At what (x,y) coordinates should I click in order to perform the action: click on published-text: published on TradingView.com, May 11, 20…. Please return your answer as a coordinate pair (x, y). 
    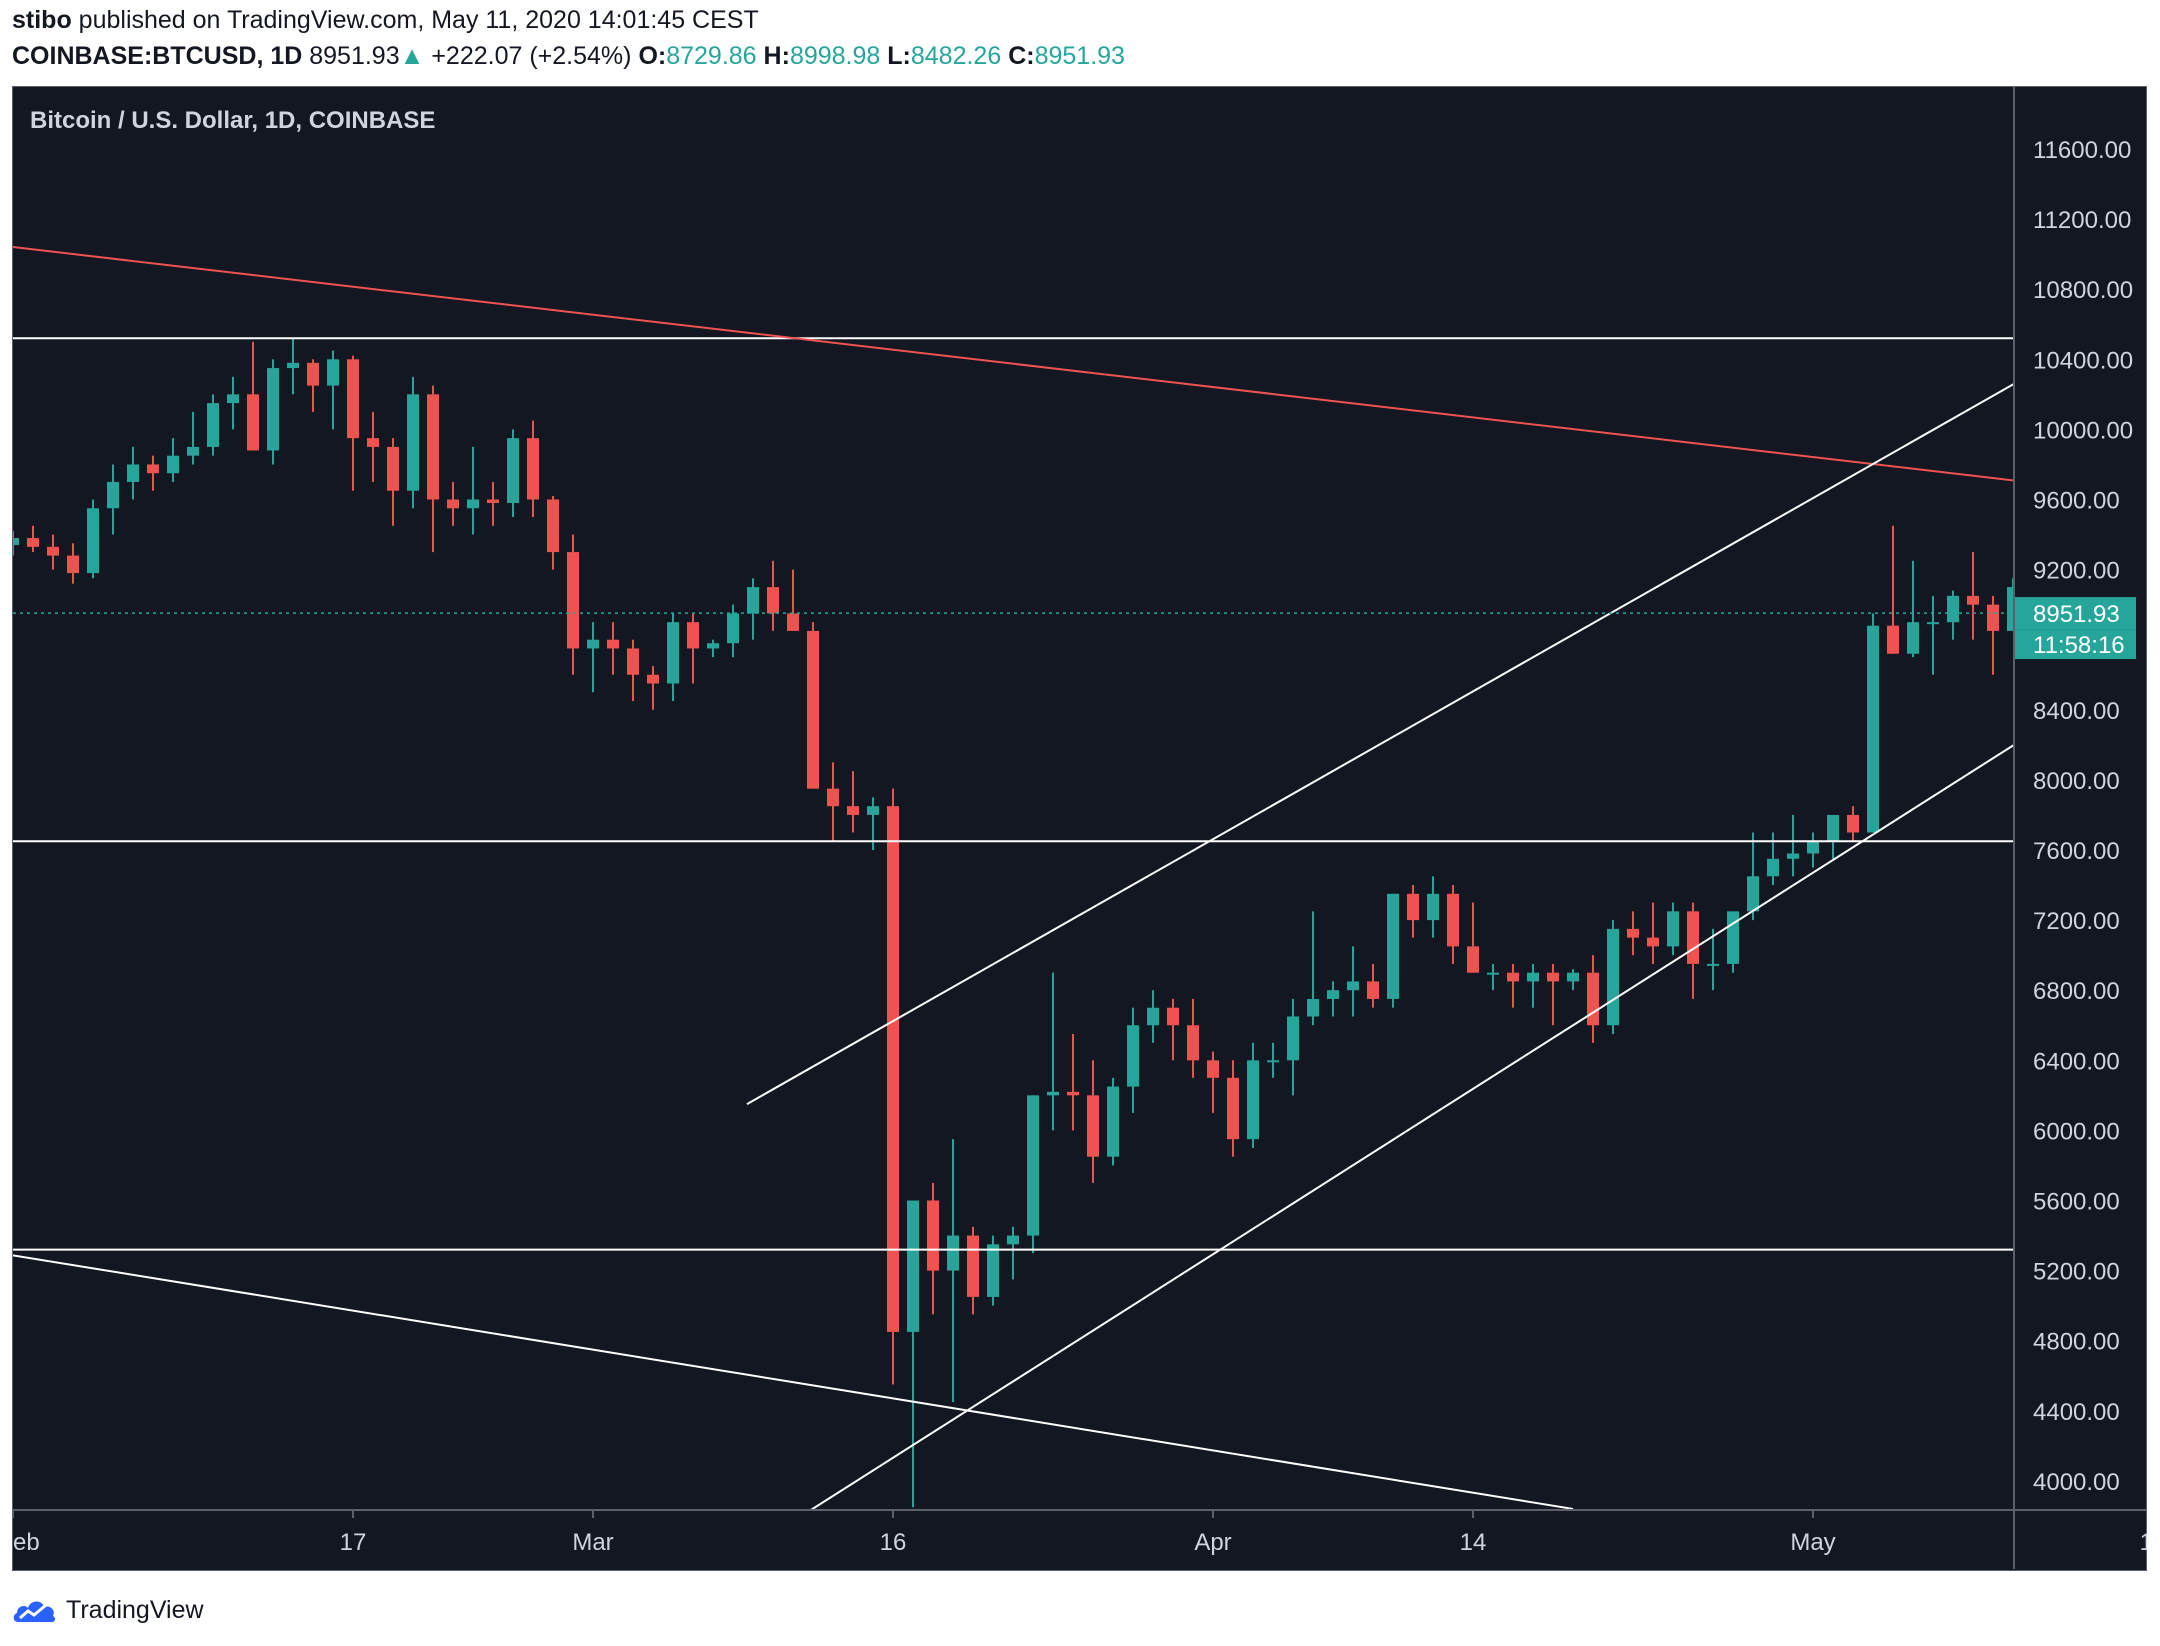
    Looking at the image, I should click on (418, 20).